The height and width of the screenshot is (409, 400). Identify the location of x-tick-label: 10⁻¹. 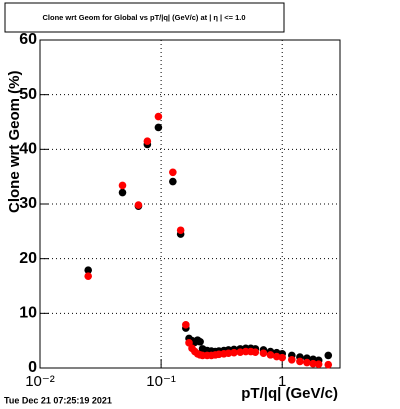
(161, 381).